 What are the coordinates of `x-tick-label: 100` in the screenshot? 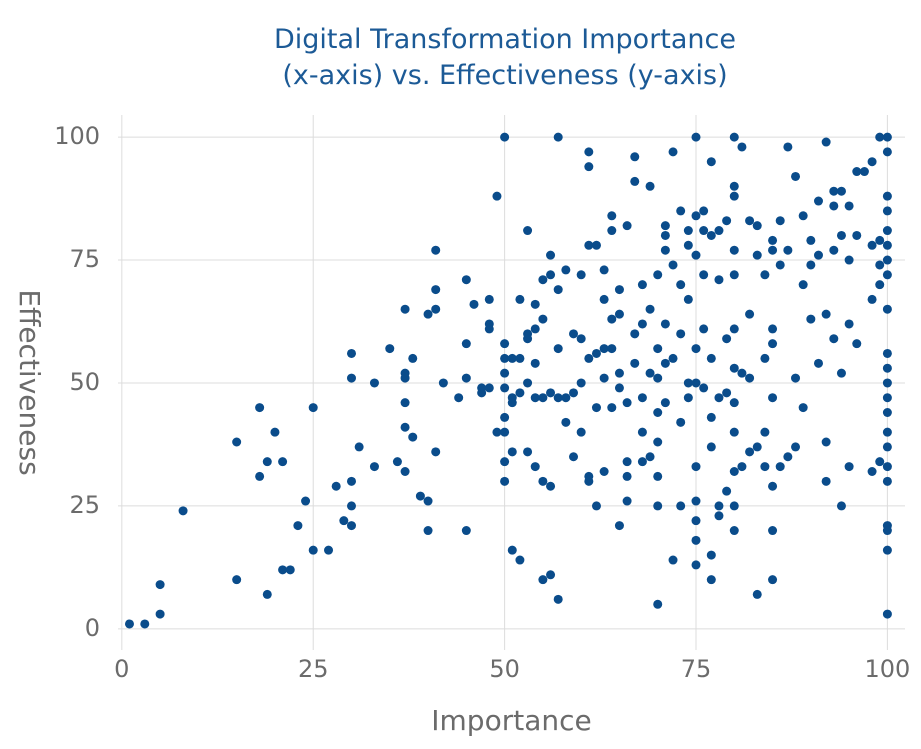 It's located at (887, 669).